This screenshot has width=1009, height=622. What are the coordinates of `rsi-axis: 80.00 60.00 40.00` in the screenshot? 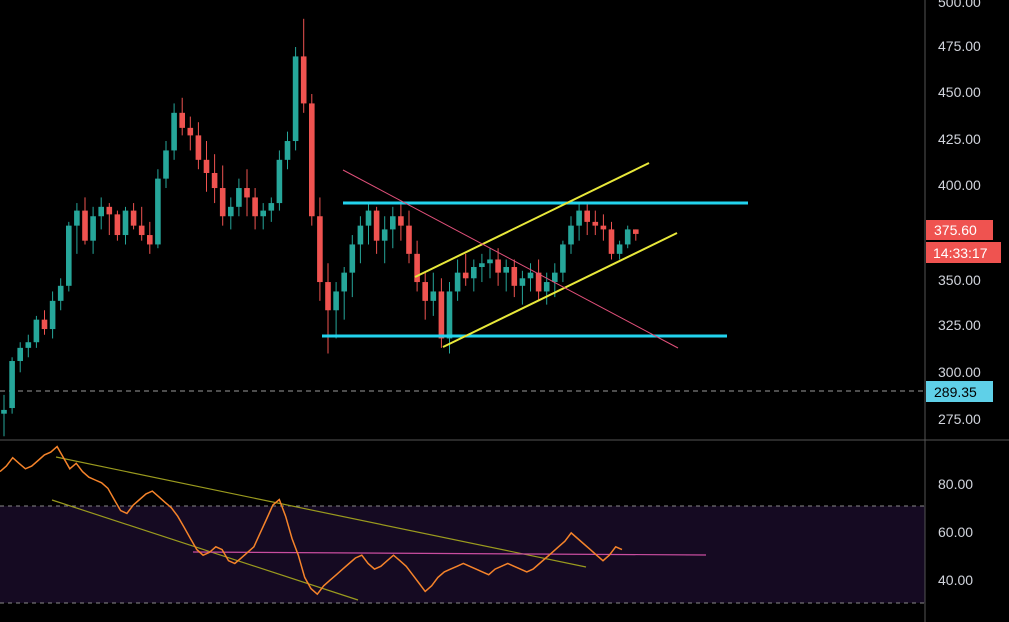 It's located at (955, 532).